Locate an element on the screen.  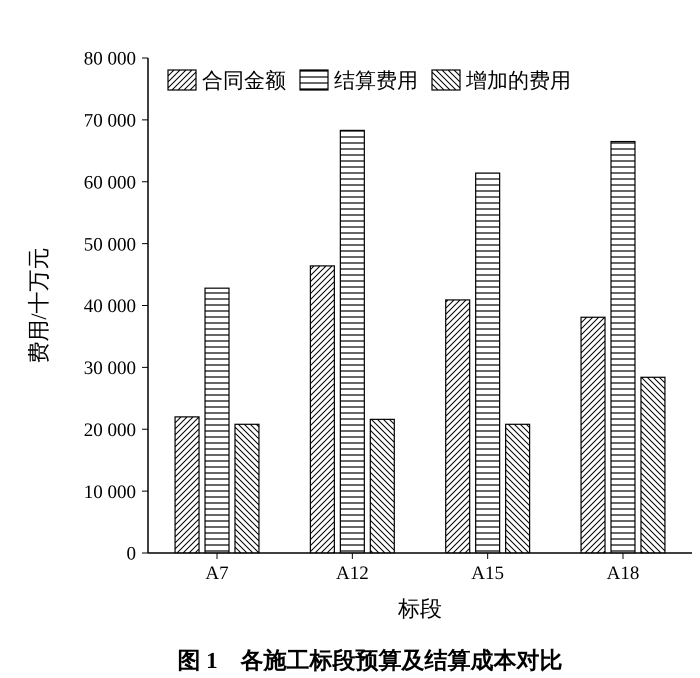
x-tick-label: A12 is located at coordinates (352, 573).